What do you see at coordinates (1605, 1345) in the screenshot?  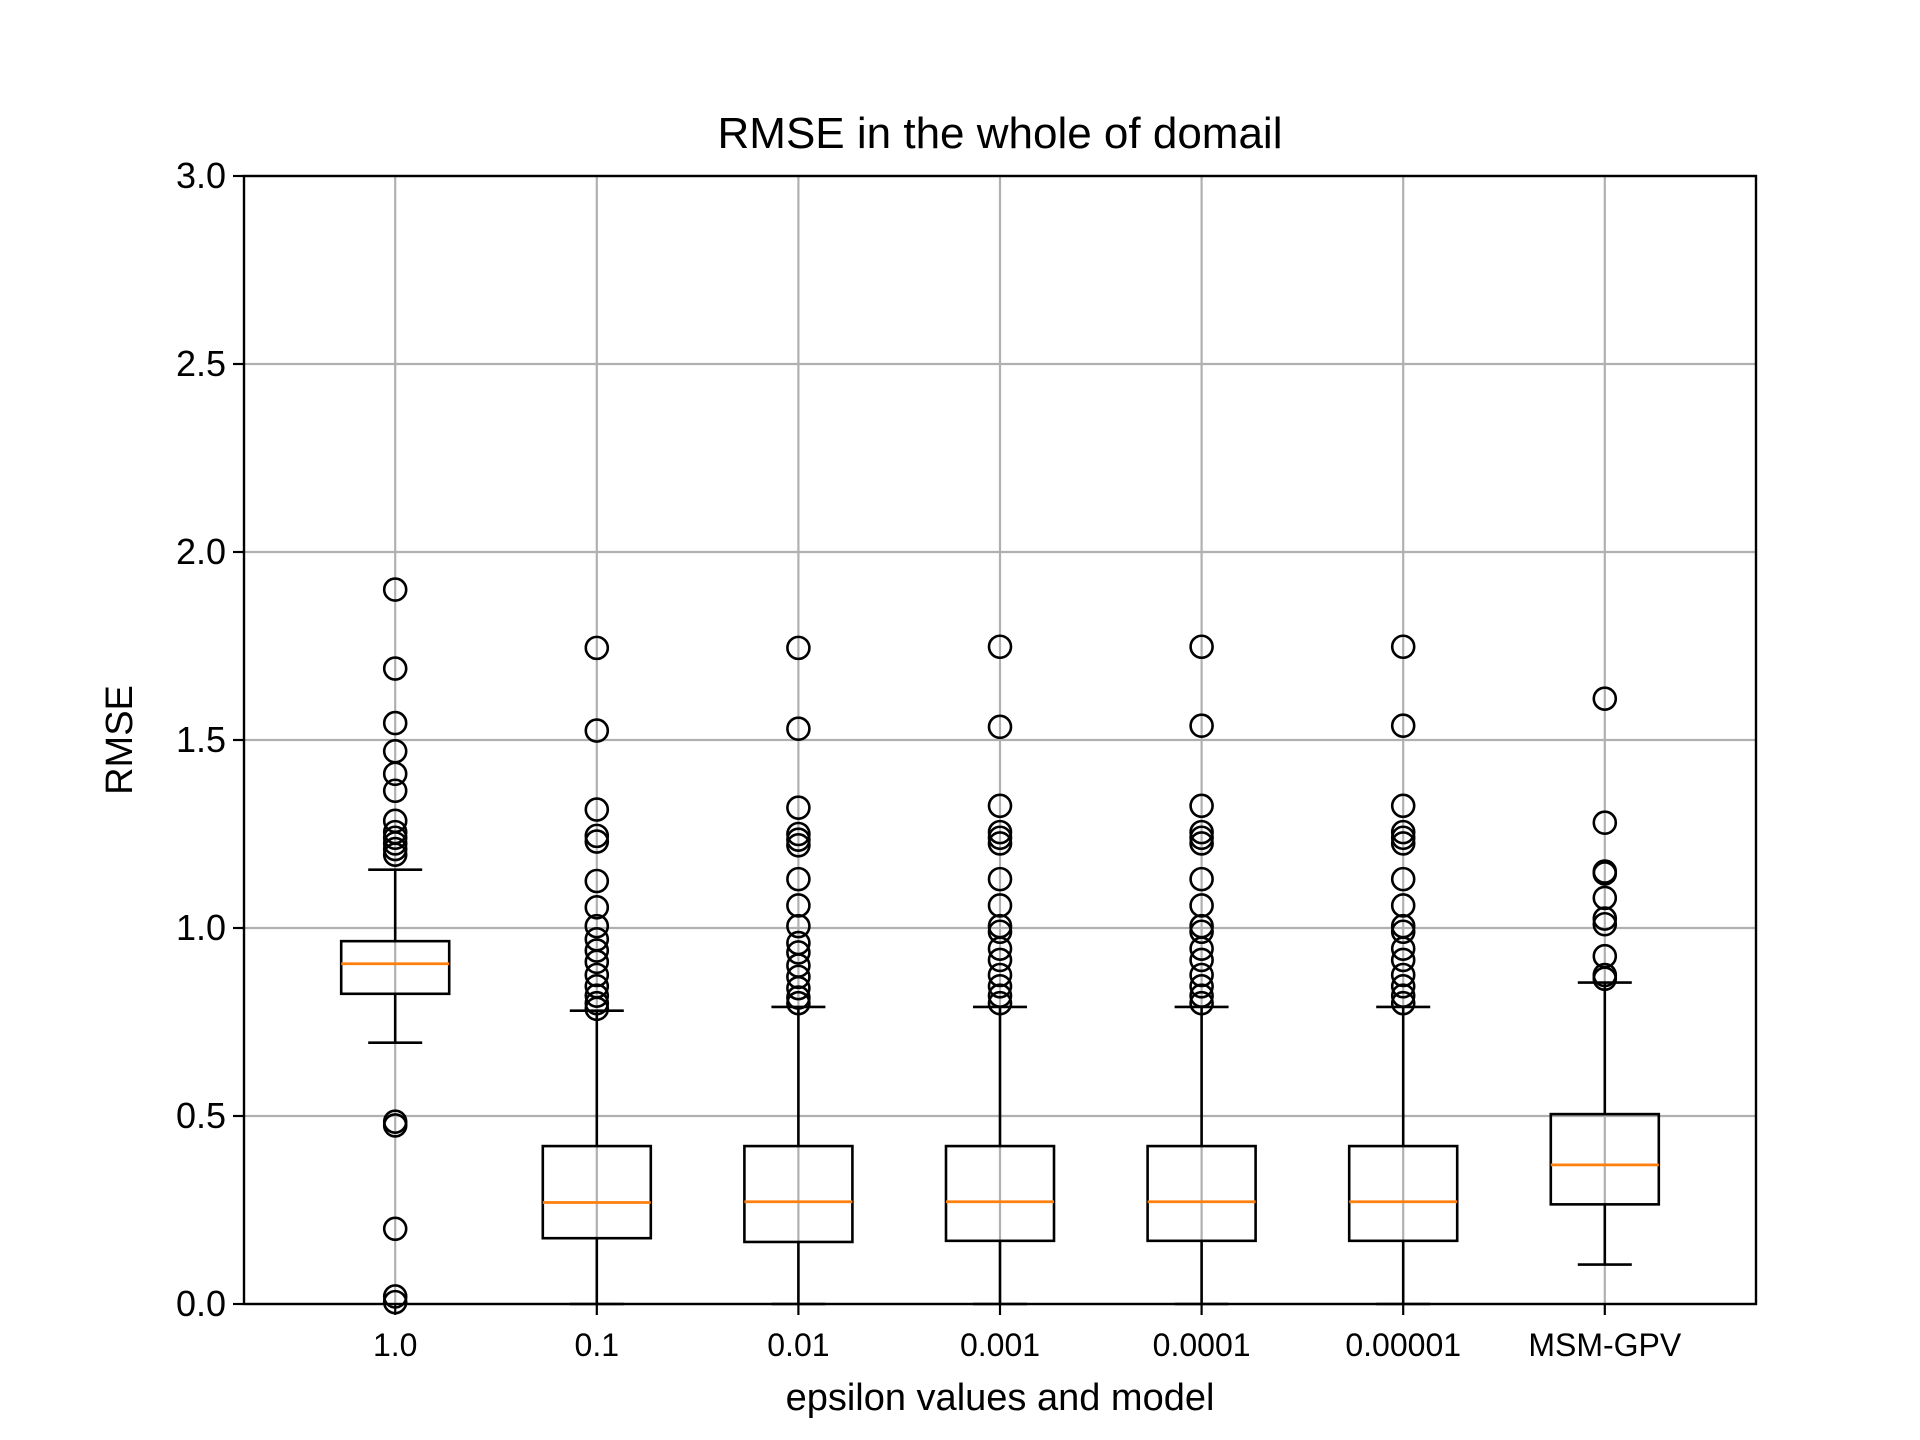 I see `x-tick-label: MSM-GPV` at bounding box center [1605, 1345].